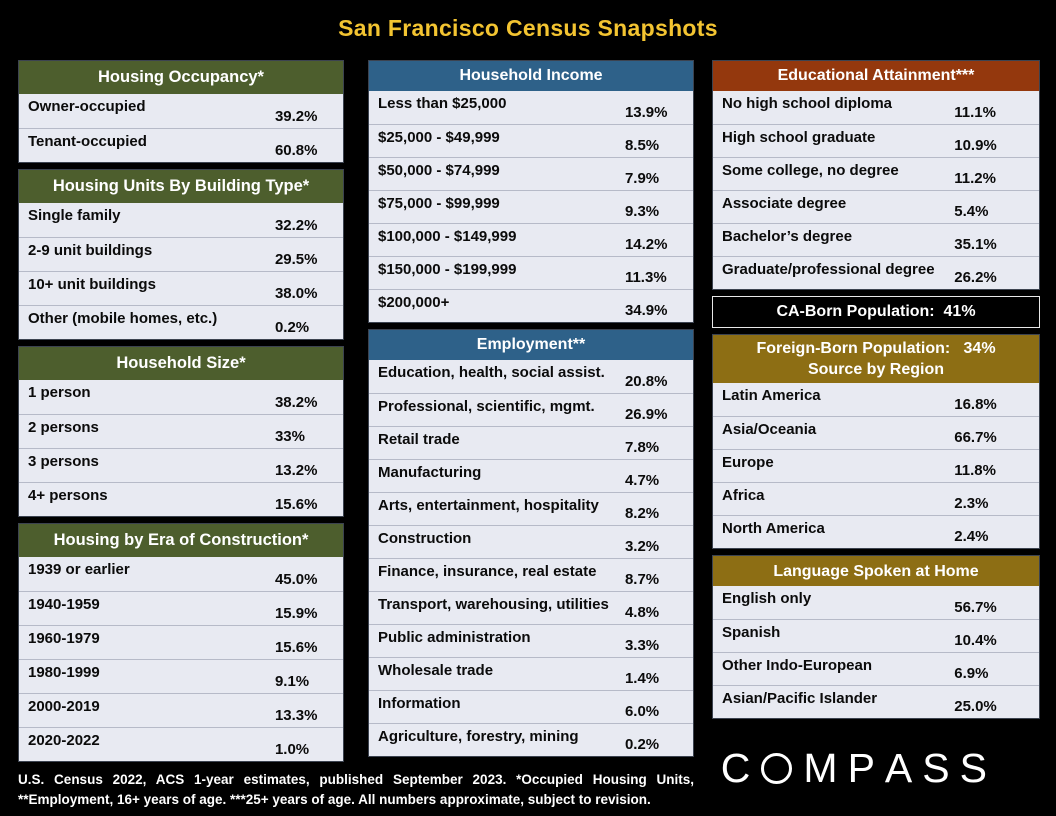  I want to click on row-label: 1 person, so click(59, 392).